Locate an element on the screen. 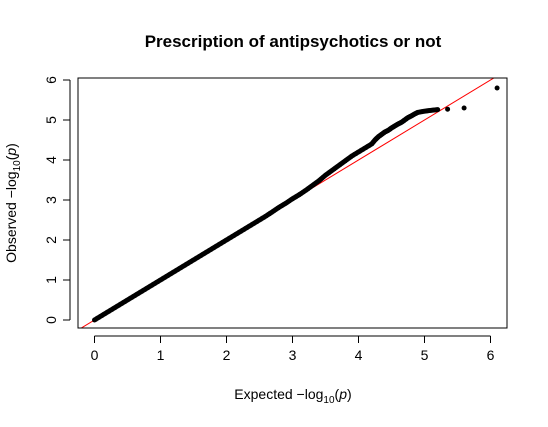 The image size is (548, 427). x-axis: 0 1 2 3 4 5 6 is located at coordinates (293, 349).